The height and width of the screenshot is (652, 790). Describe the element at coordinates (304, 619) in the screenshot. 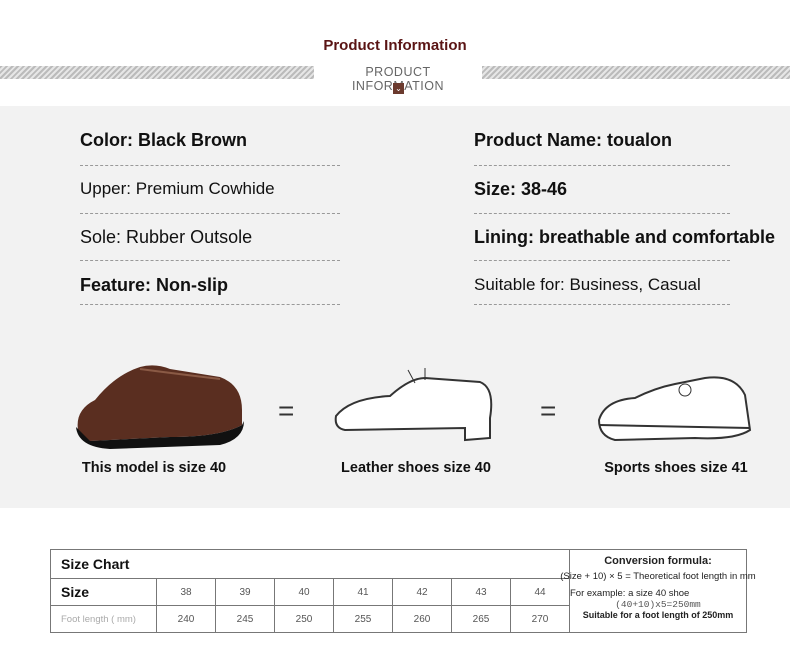

I see `length-cell: 250` at that location.